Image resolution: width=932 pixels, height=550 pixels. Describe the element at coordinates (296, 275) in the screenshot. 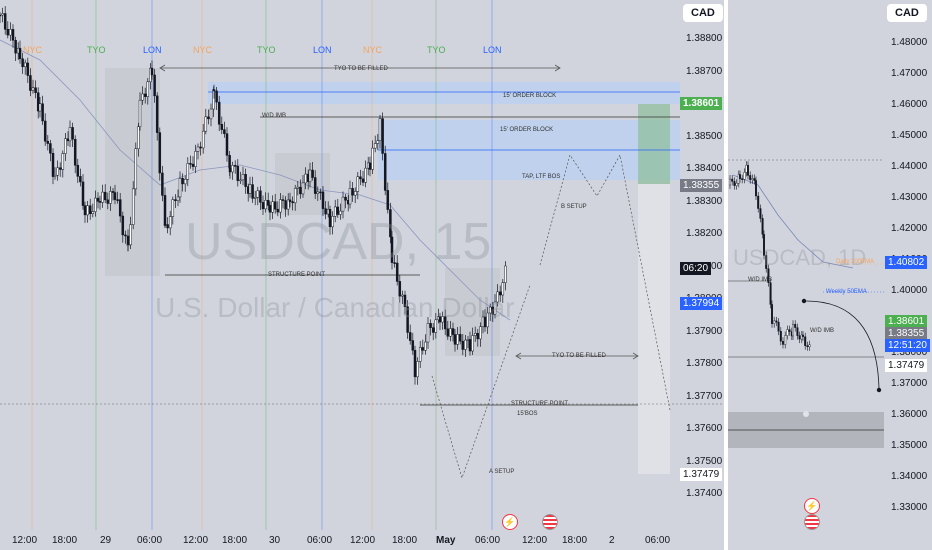

I see `structure-point-1-label: STRUCTURE POINT` at that location.